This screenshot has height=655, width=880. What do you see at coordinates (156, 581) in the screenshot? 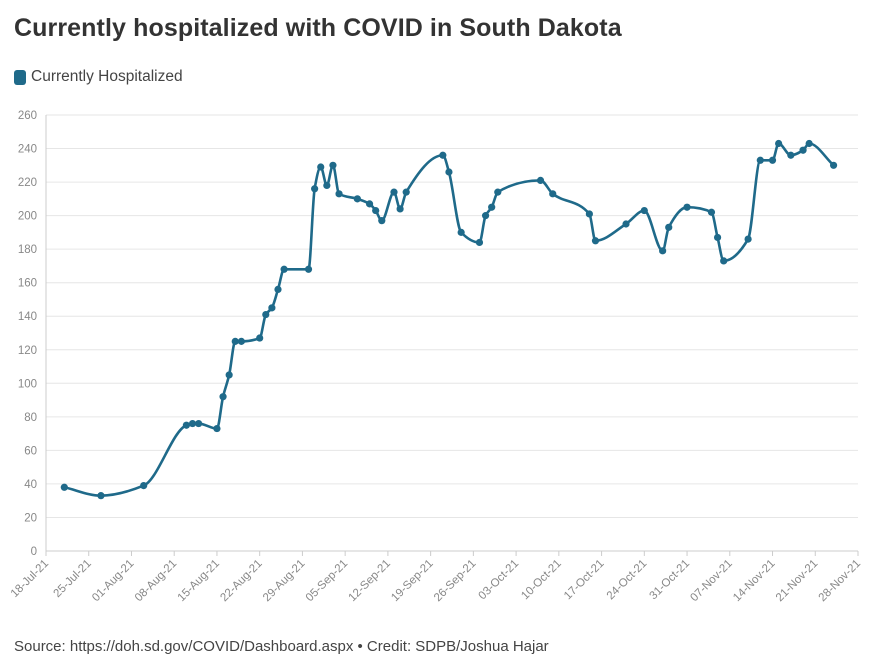
I see `x-tick-label-2021-08-08: 08-Aug-21` at bounding box center [156, 581].